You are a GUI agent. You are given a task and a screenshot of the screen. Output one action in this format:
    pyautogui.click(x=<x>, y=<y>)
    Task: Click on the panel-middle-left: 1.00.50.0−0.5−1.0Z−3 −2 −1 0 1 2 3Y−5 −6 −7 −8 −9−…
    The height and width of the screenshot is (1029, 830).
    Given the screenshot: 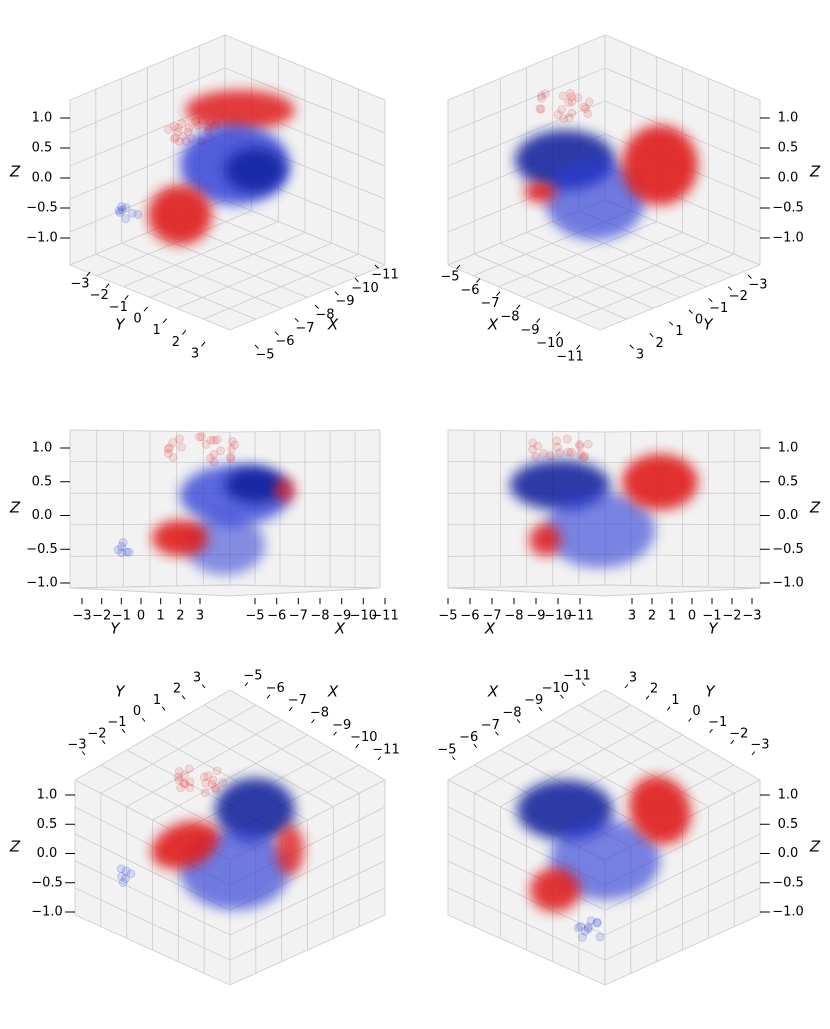 What is the action you would take?
    pyautogui.click(x=204, y=533)
    